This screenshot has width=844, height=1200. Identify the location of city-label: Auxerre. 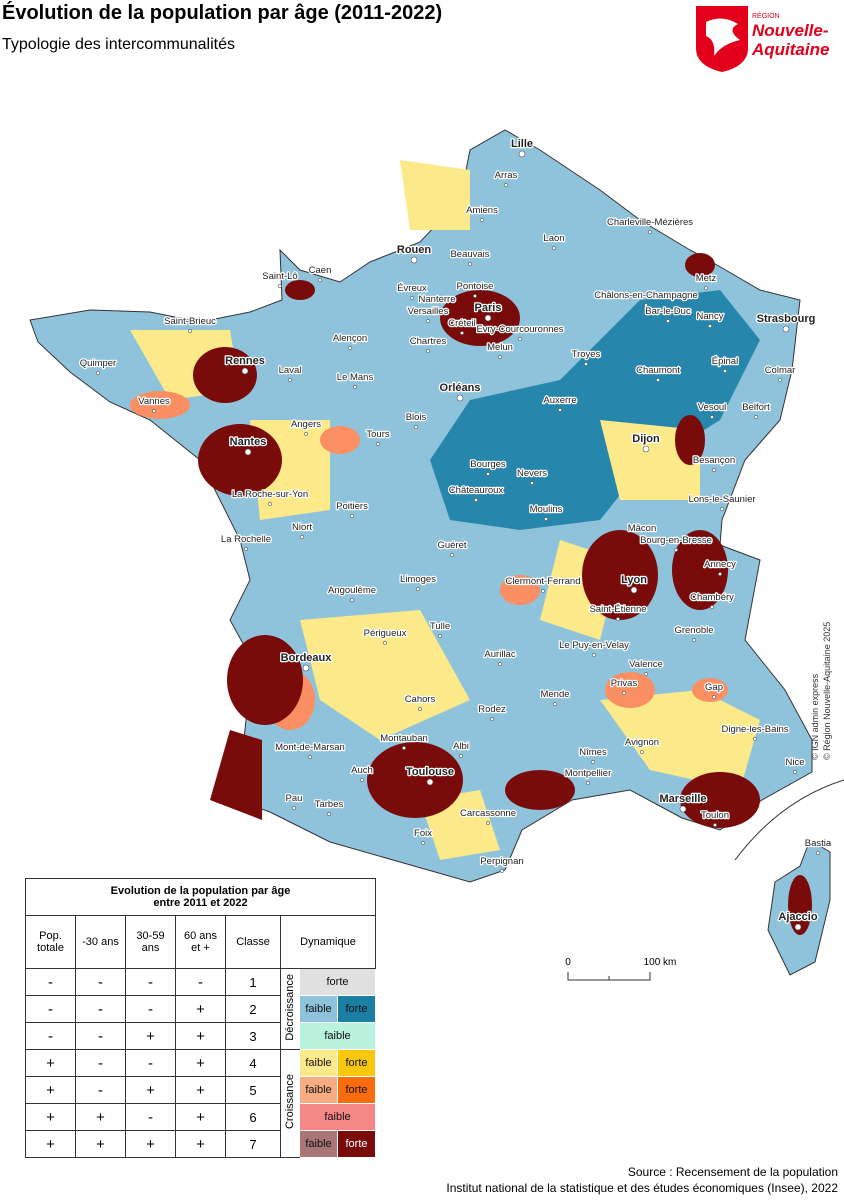
(559, 400).